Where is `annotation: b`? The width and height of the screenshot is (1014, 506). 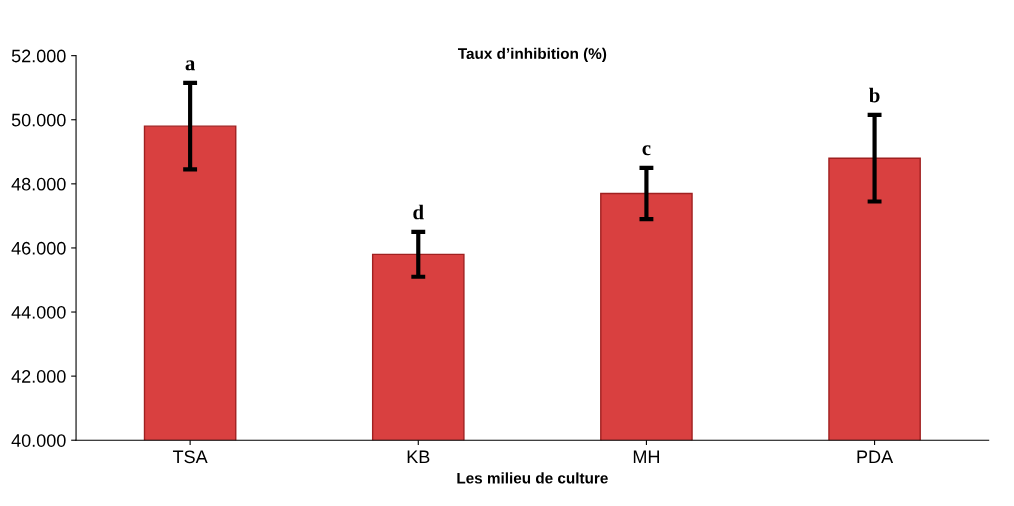 annotation: b is located at coordinates (874, 95).